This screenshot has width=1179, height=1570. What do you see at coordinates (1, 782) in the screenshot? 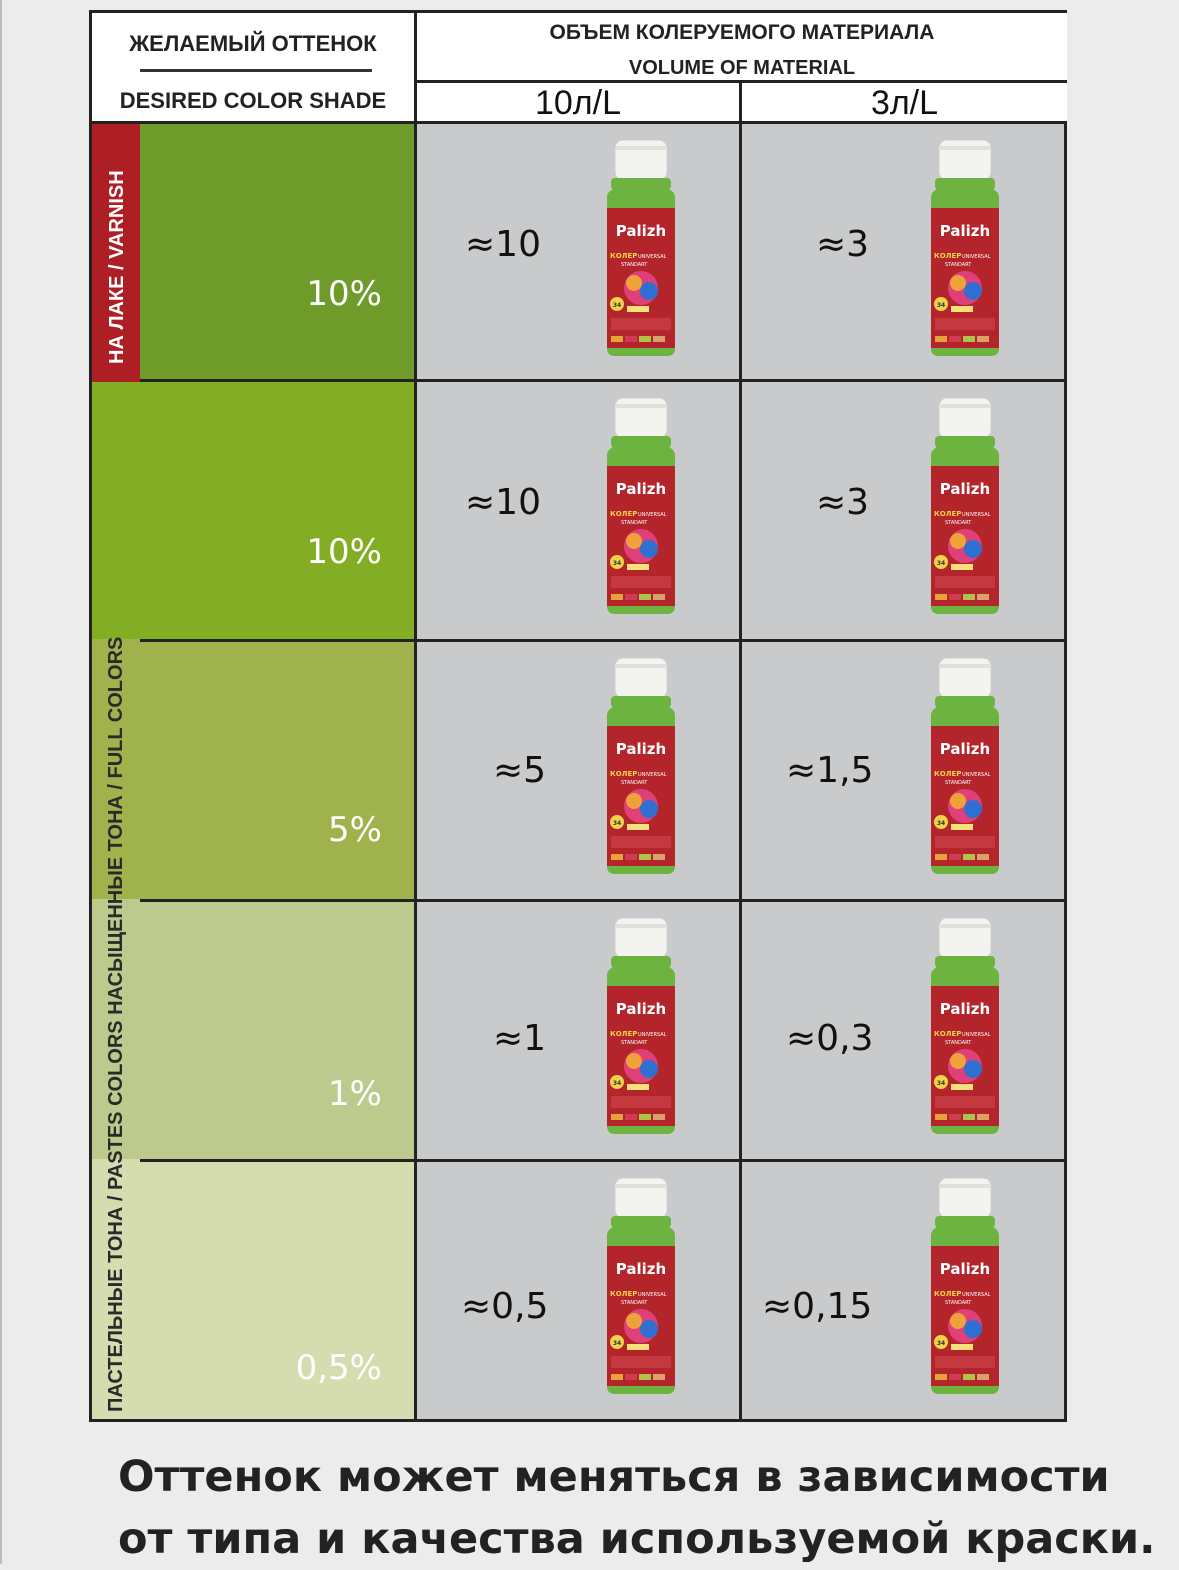
I see `left-frame-line` at bounding box center [1, 782].